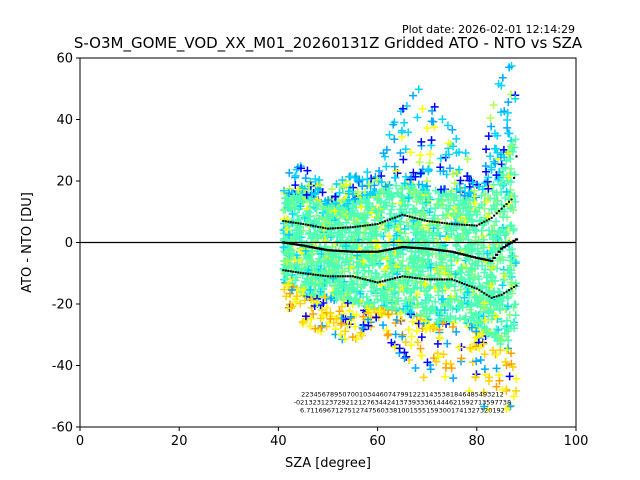 The width and height of the screenshot is (640, 480). I want to click on y-tick-label: -20, so click(62, 305).